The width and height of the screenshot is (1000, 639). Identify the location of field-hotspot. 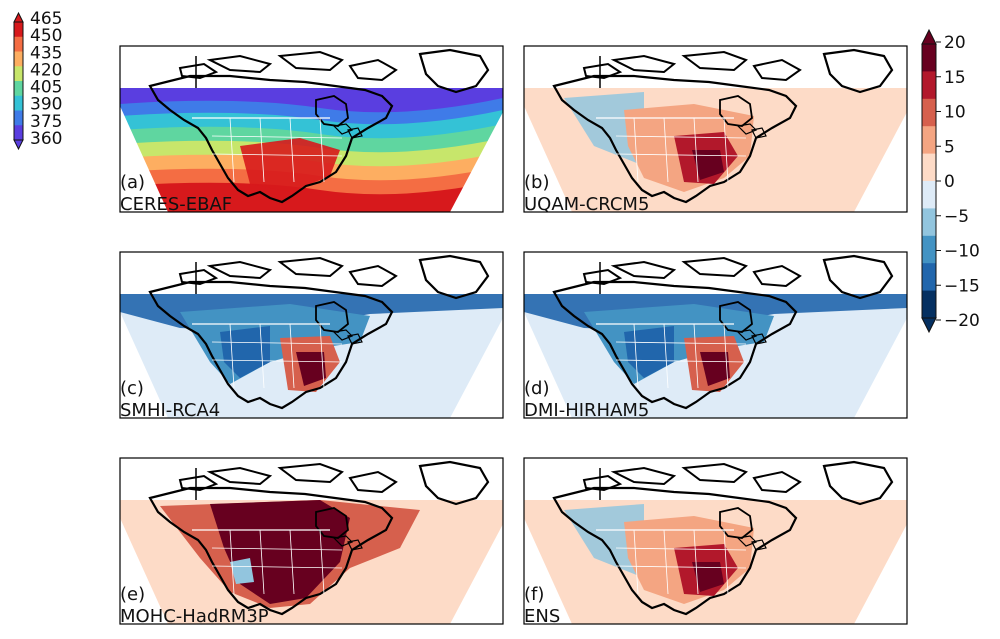
(290, 165).